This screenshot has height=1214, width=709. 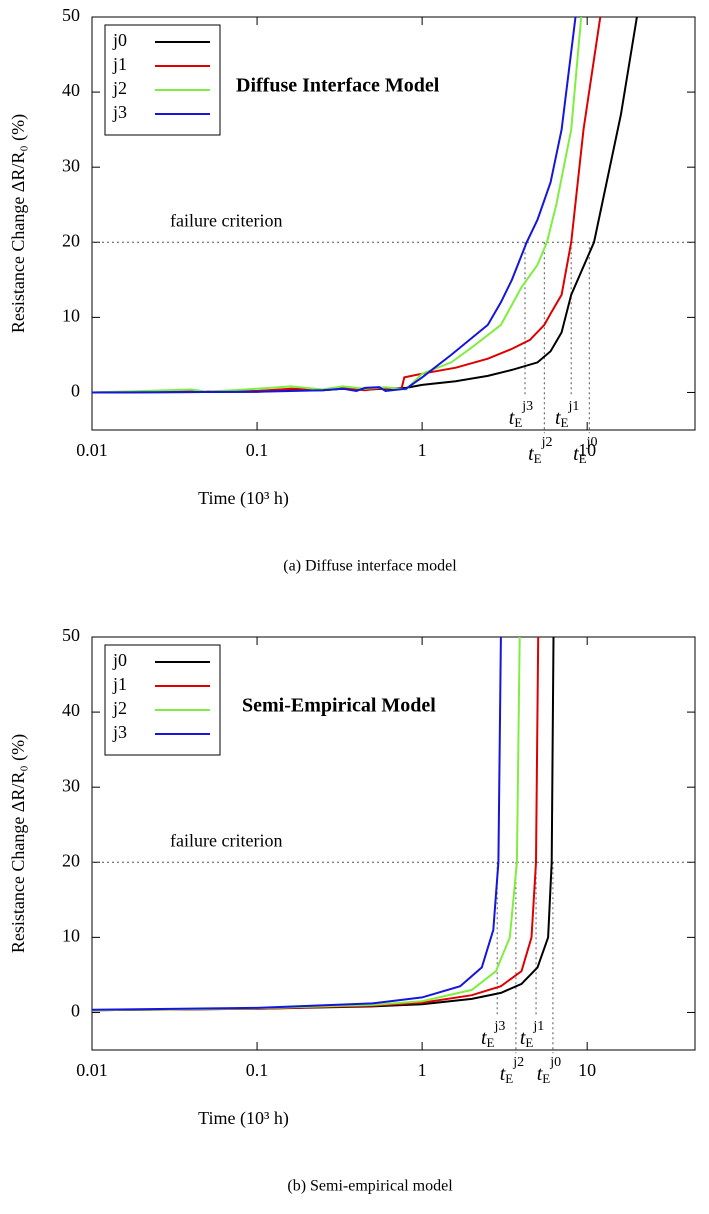 What do you see at coordinates (370, 1186) in the screenshot?
I see `caption: (b) Semi-empirical model` at bounding box center [370, 1186].